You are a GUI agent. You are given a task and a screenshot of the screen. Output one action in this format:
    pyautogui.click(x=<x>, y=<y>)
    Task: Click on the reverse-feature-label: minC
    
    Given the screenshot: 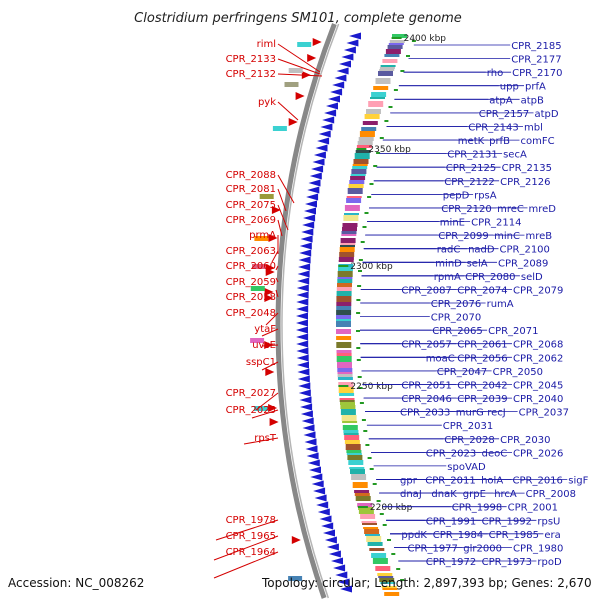 What is the action you would take?
    pyautogui.click(x=507, y=236)
    